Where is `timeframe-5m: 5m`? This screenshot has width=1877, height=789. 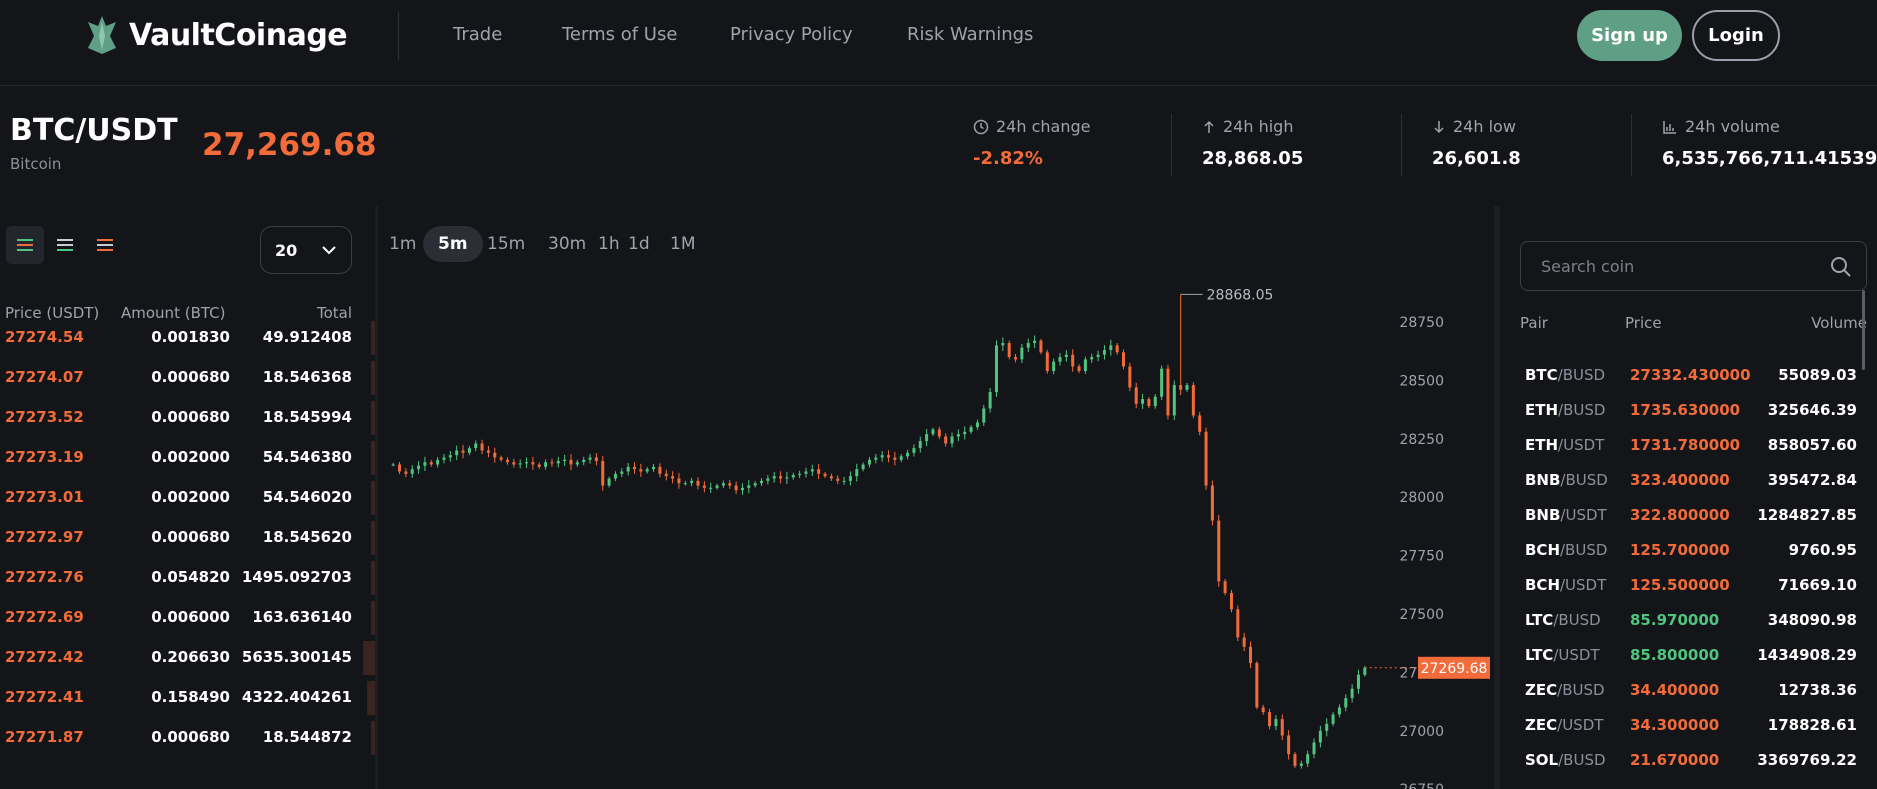
timeframe-5m: 5m is located at coordinates (453, 244).